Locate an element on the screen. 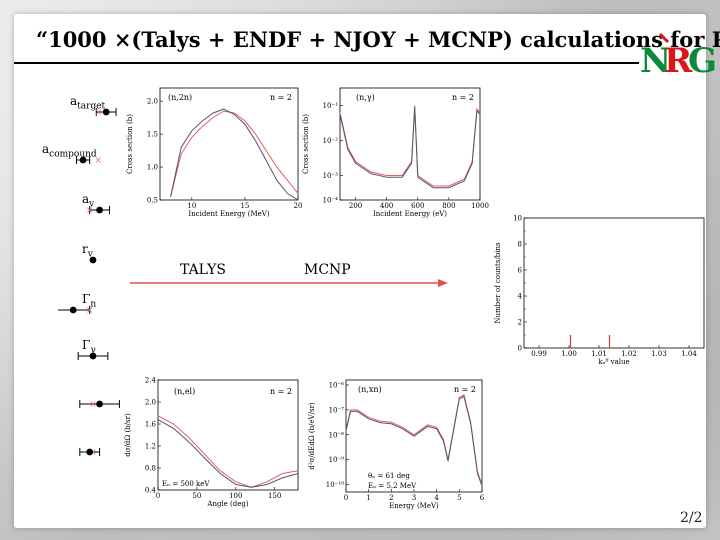 The height and width of the screenshot is (540, 720). parameter-label: acompound is located at coordinates (69, 150).